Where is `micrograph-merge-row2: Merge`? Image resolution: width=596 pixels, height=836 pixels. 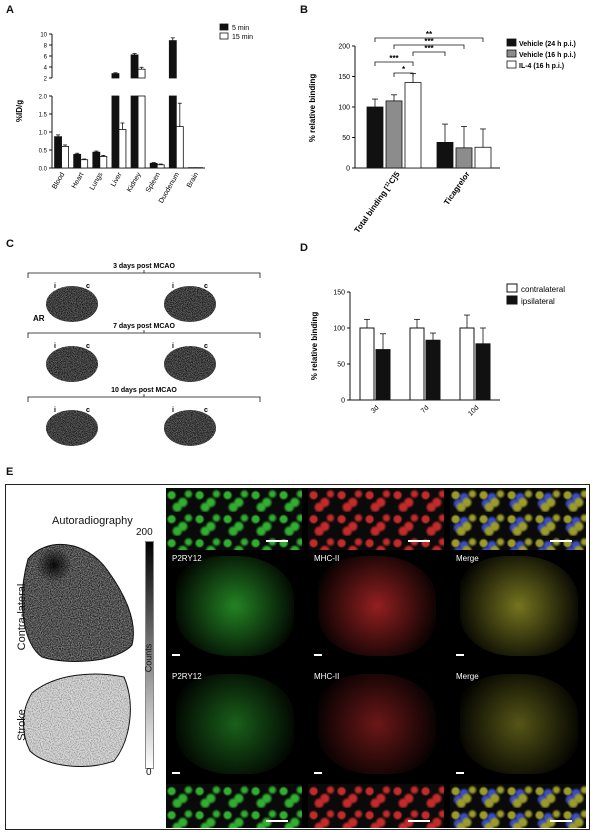 micrograph-merge-row2: Merge is located at coordinates (518, 607).